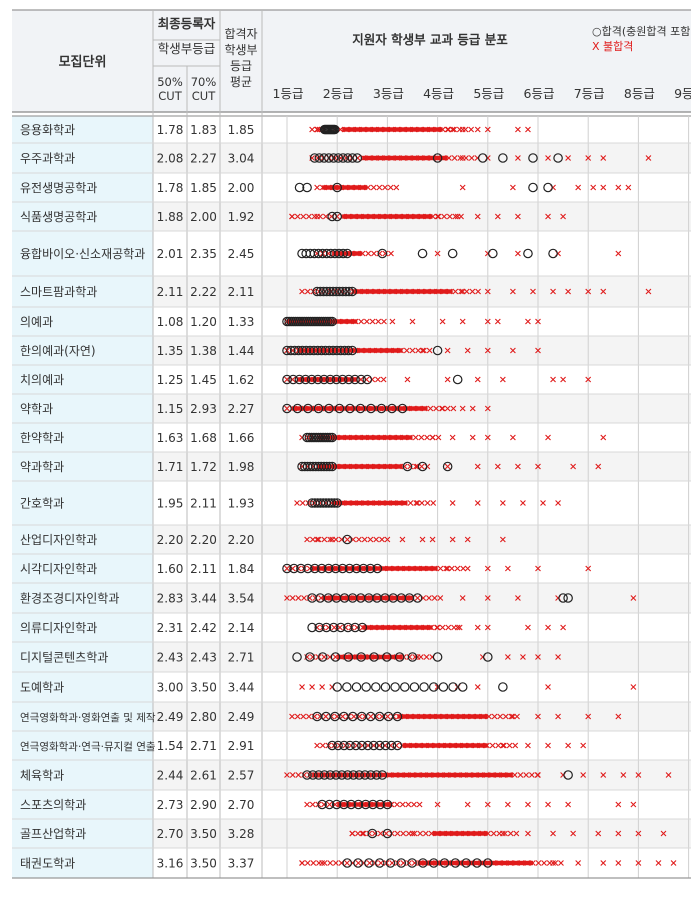 This screenshot has width=691, height=902. Describe the element at coordinates (170, 438) in the screenshot. I see `row-cut50: 1.63` at that location.